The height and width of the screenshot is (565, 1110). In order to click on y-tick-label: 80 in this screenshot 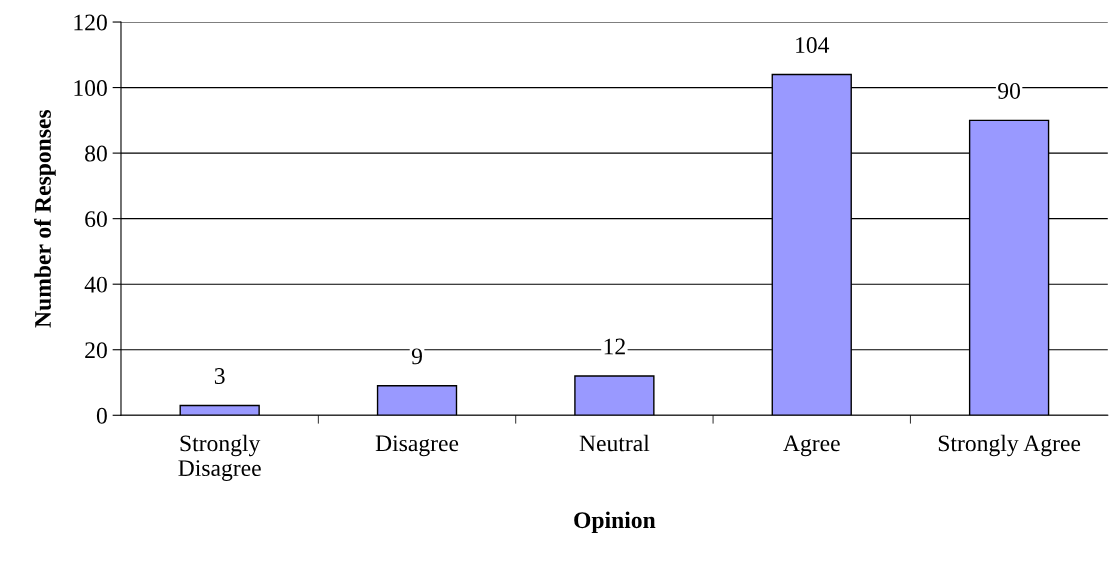, I will do `click(96, 153)`.